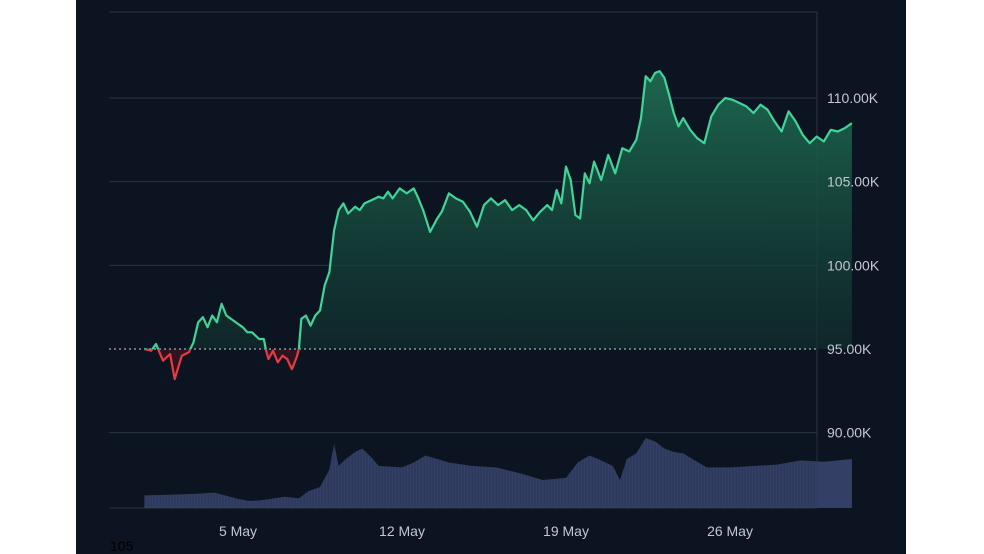 Image resolution: width=984 pixels, height=554 pixels. Describe the element at coordinates (486, 531) in the screenshot. I see `x-axis-labels: 5 May 12 May 19 May 26 May` at that location.